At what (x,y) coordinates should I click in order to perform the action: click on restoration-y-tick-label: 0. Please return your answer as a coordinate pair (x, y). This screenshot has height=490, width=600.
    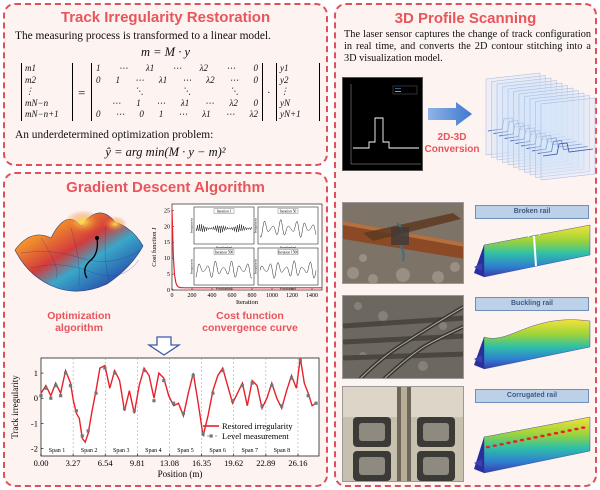
    Looking at the image, I should click on (36, 398).